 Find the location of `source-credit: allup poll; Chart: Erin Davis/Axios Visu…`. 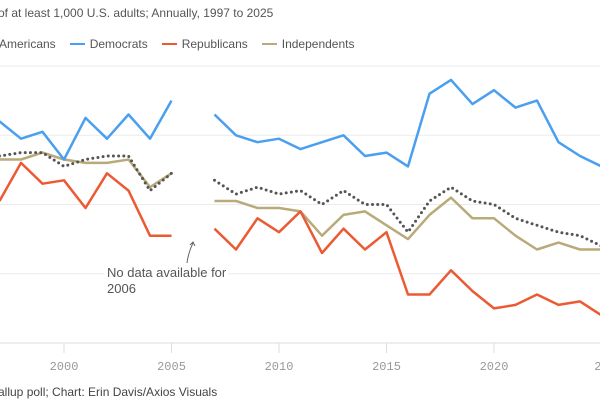

source-credit: allup poll; Chart: Erin Davis/Axios Visu… is located at coordinates (109, 392).